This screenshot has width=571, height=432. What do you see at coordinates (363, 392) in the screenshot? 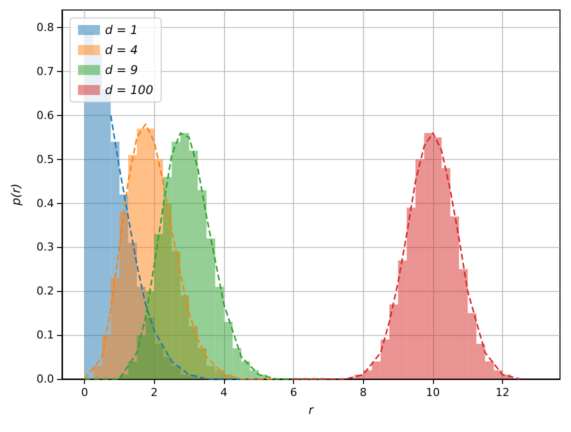
I see `x-tick-label: 8` at bounding box center [363, 392].